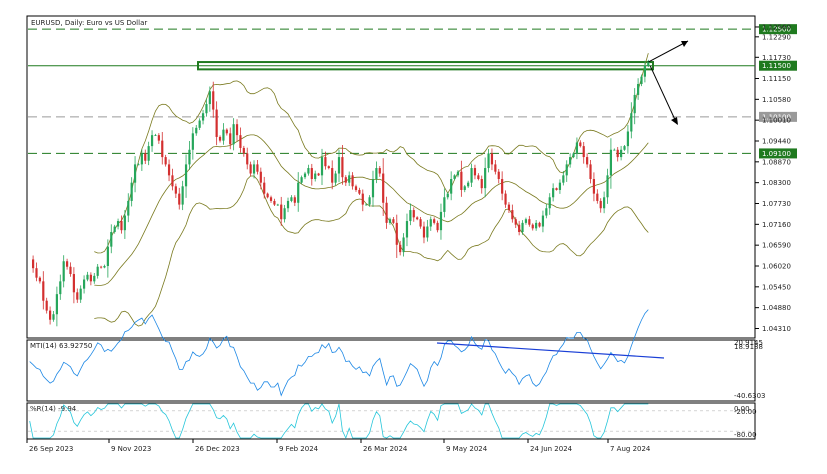 This screenshot has height=474, width=827. What do you see at coordinates (776, 100) in the screenshot?
I see `price-tick-label: 1.10580` at bounding box center [776, 100].